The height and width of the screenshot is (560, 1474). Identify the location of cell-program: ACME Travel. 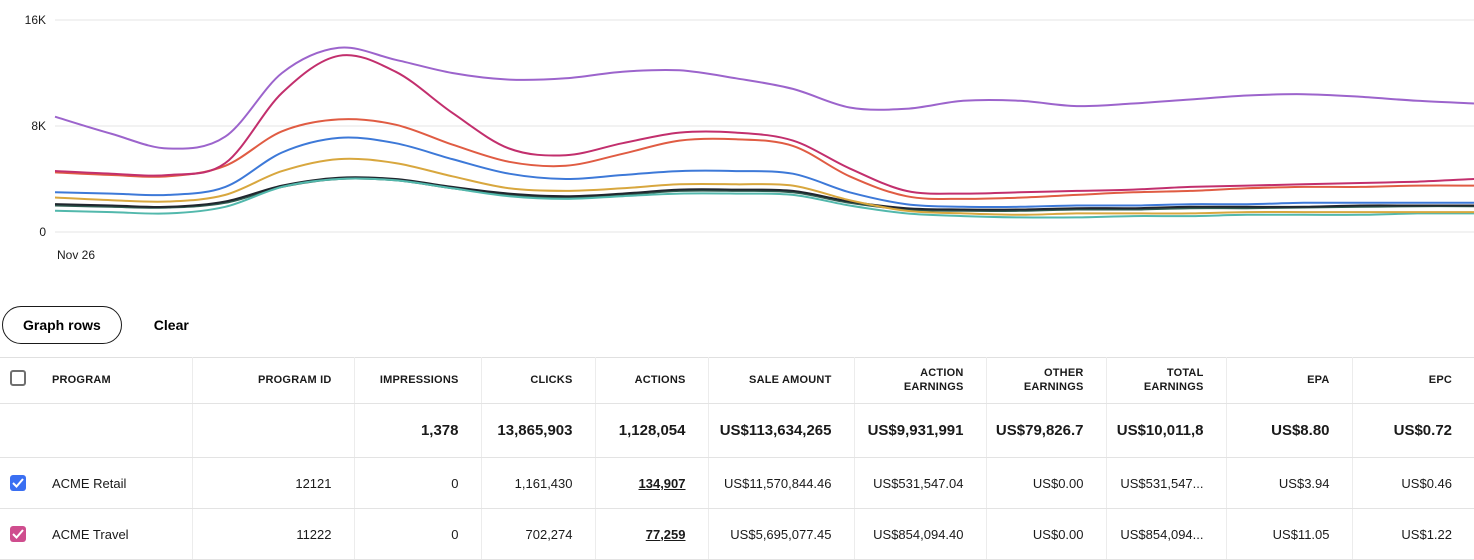
(114, 534).